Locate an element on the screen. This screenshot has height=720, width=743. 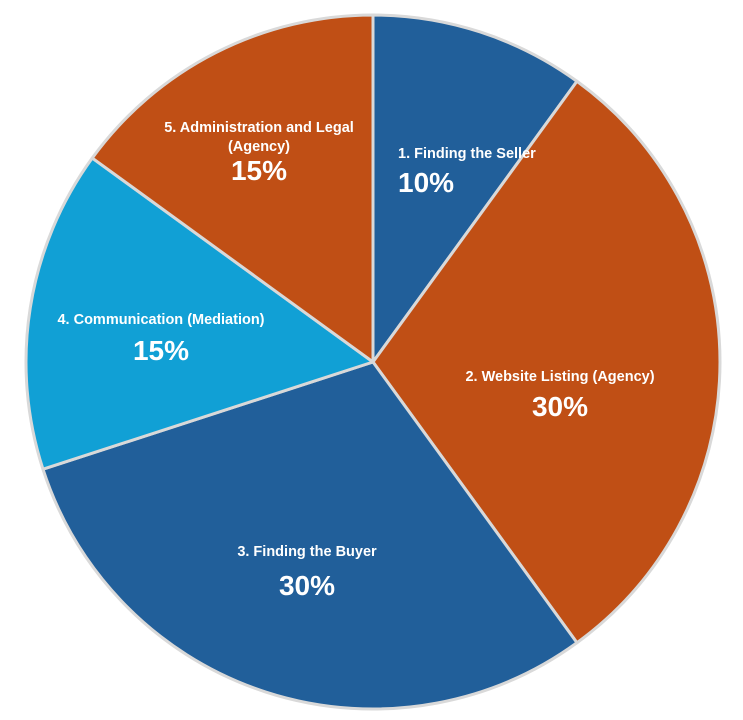
slice-2-name-line-1: 2. Website Listing (Agency) is located at coordinates (559, 377).